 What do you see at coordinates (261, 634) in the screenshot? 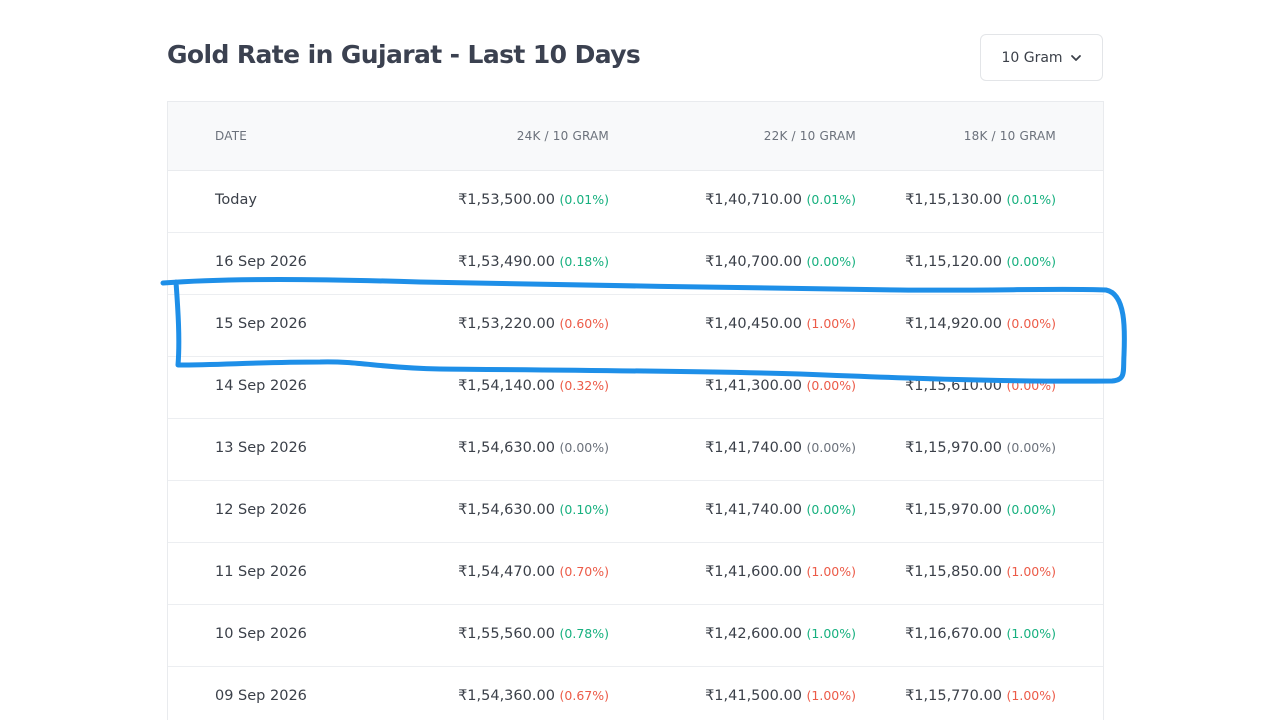
I see `row-date: 10 Sep 2026` at bounding box center [261, 634].